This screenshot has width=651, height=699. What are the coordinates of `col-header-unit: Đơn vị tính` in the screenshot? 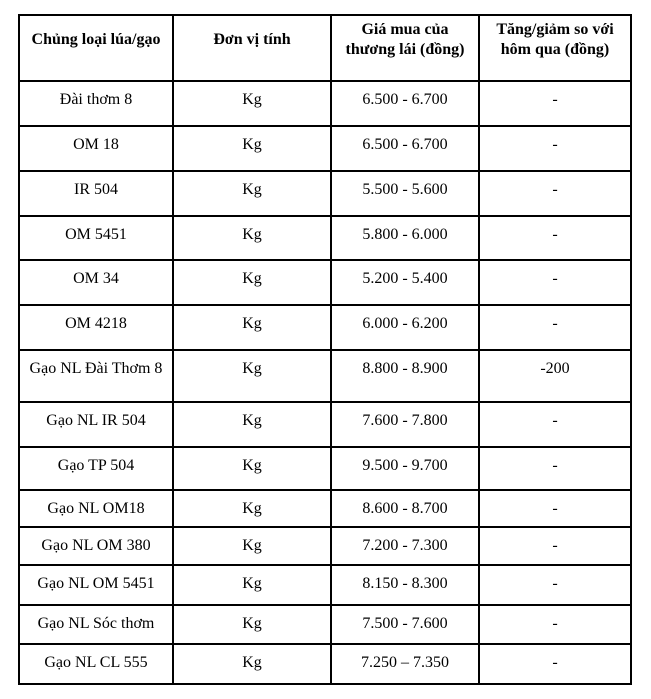 It's located at (252, 48).